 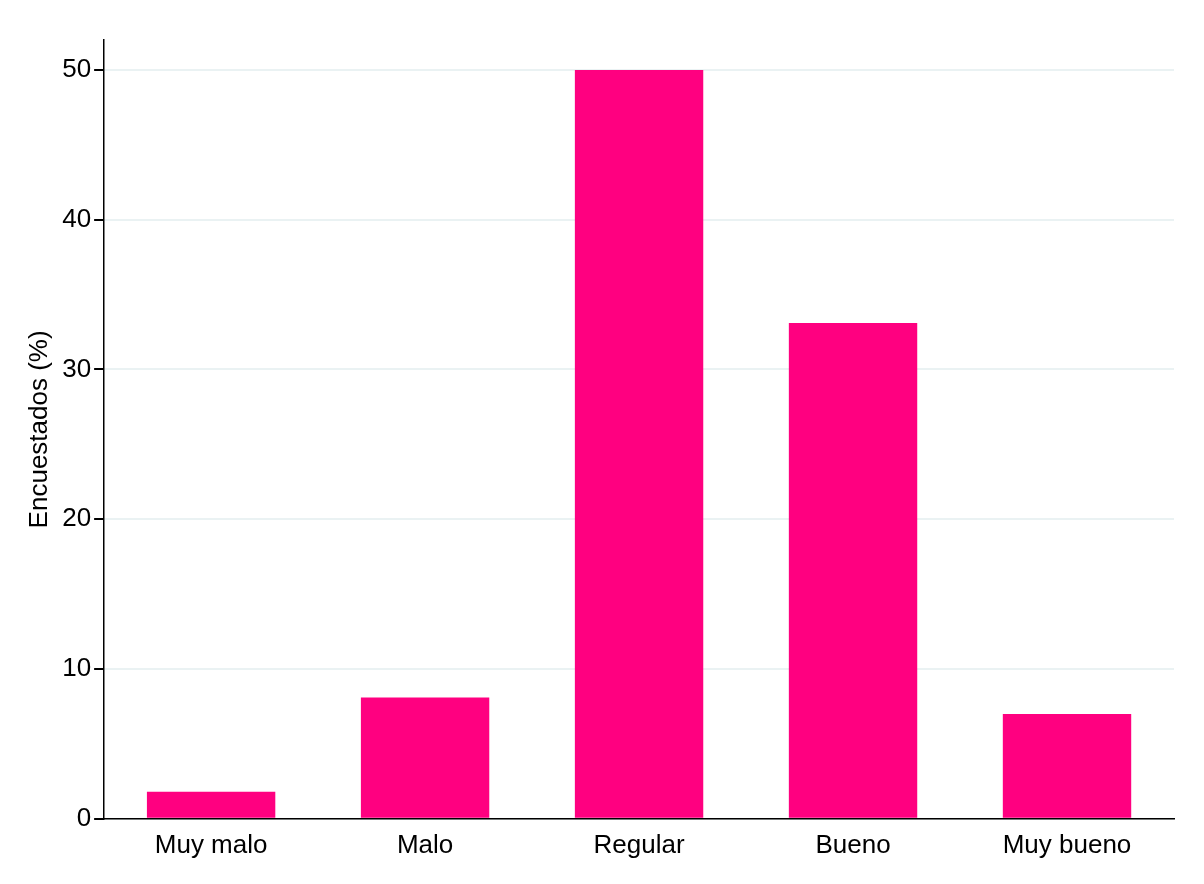 I want to click on y-axis-title: Encuestados (%), so click(x=37, y=429).